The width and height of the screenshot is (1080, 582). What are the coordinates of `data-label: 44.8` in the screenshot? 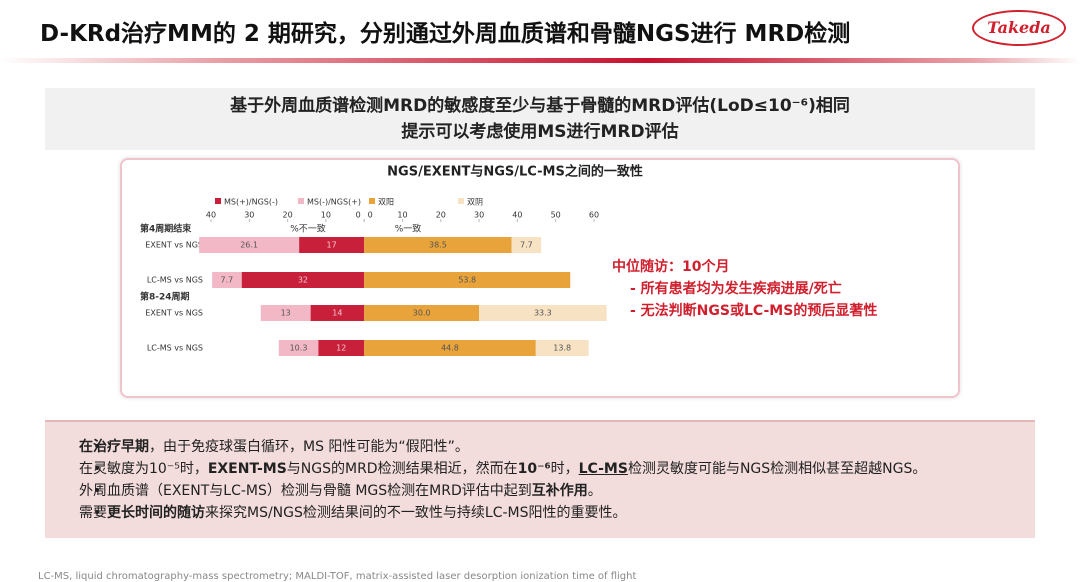 It's located at (450, 348).